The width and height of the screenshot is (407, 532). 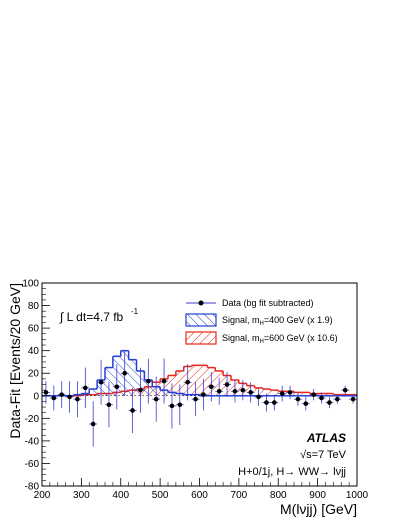 I want to click on y-tick-label: -40, so click(x=32, y=441).